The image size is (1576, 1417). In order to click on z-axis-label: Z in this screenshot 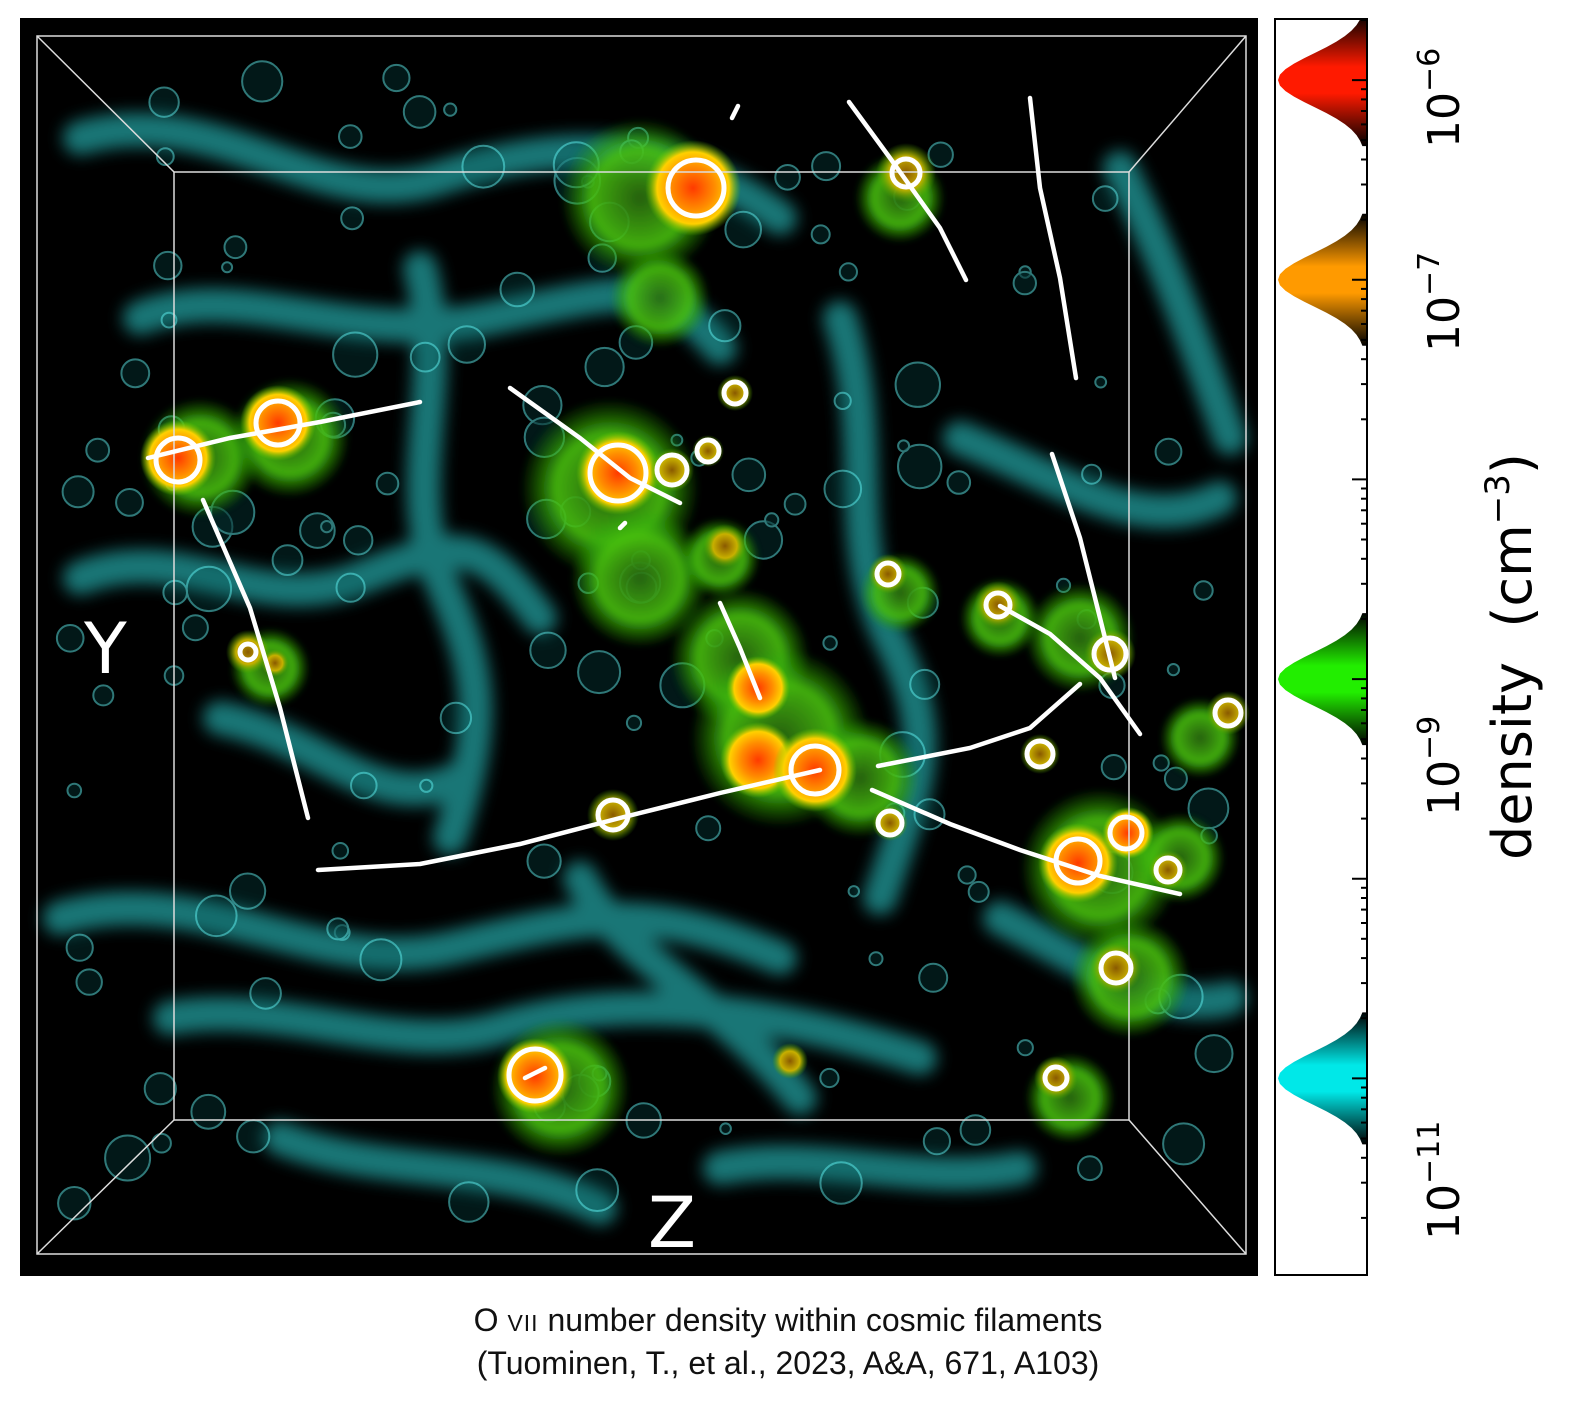, I will do `click(672, 1223)`.